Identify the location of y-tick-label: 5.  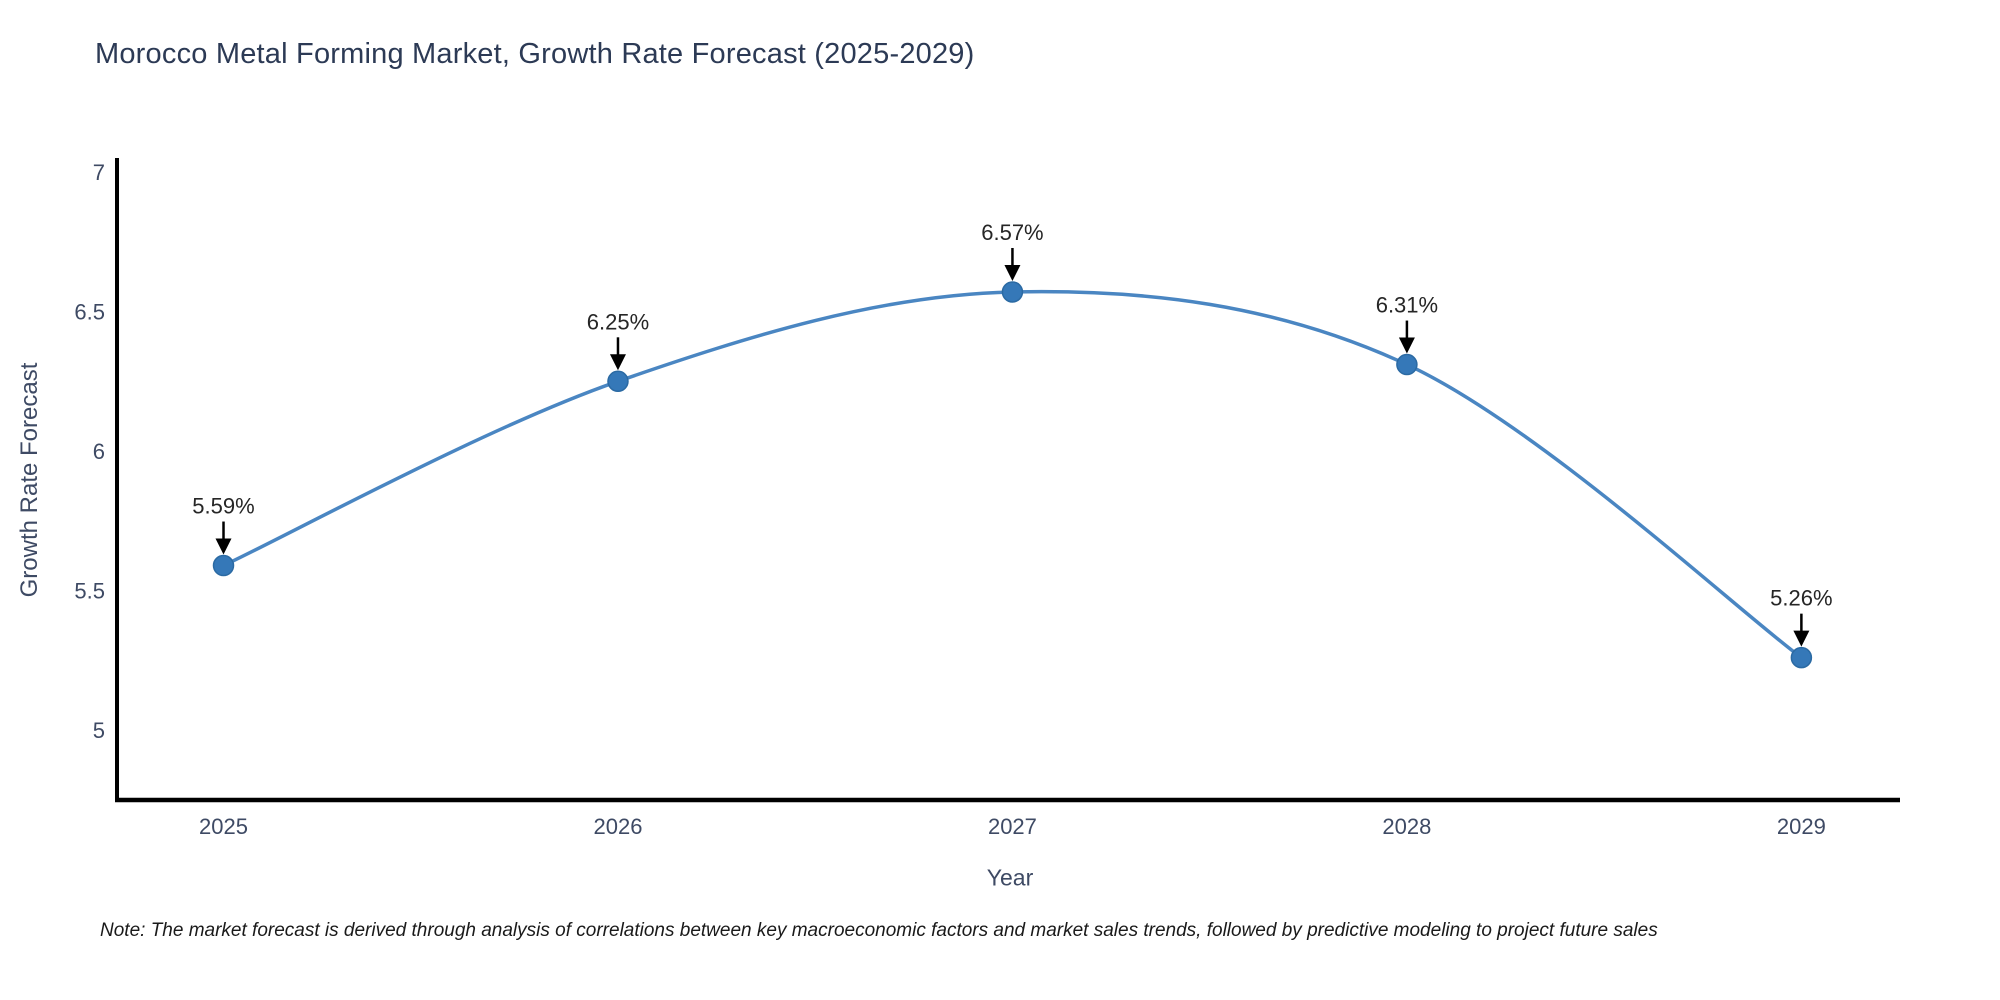
(99, 730).